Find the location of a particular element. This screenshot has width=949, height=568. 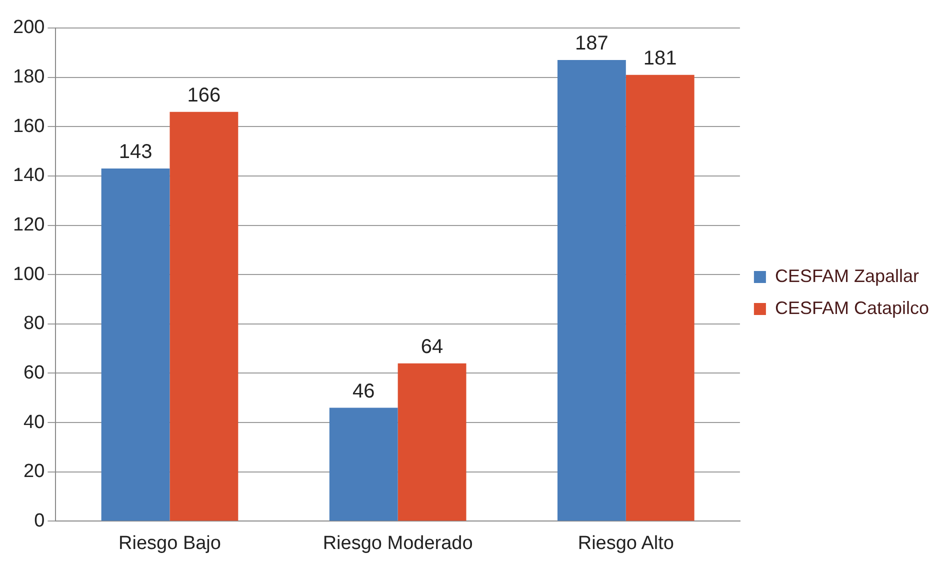

y-tick-label: 0 is located at coordinates (39, 521).